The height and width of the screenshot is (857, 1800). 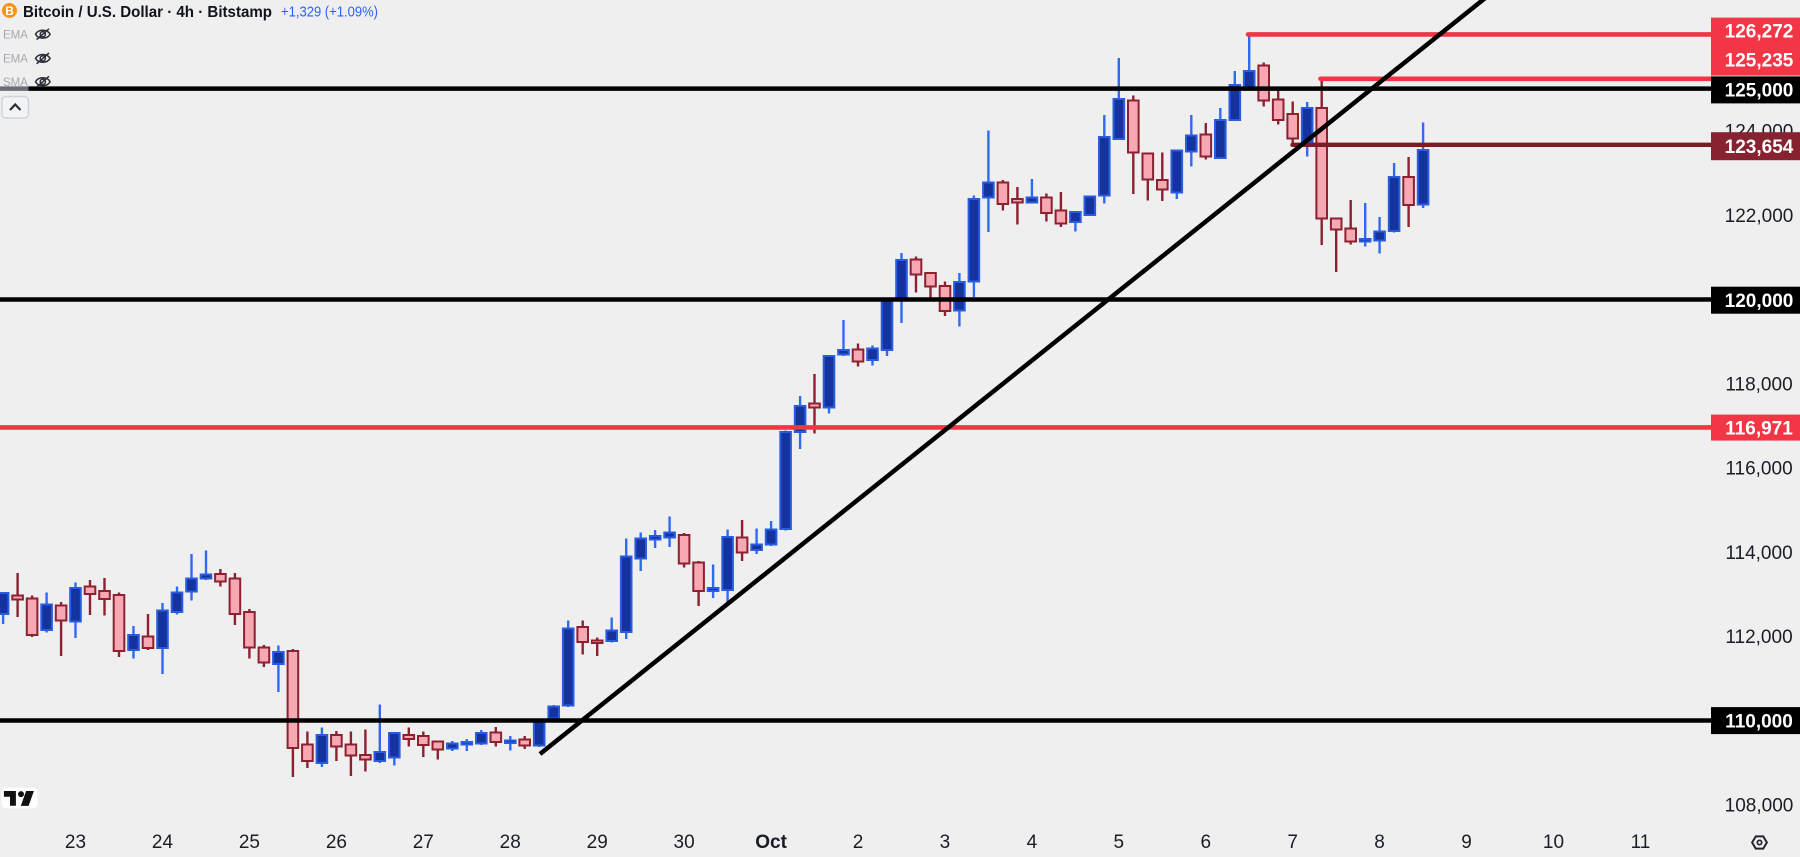 I want to click on svg-text: 123,654, so click(x=1759, y=147).